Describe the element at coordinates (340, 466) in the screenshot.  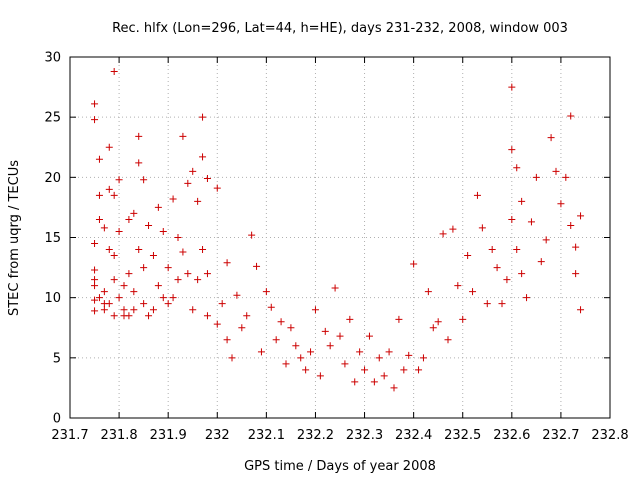
I see `x-axis-label: GPS time / Days of year 2008` at that location.